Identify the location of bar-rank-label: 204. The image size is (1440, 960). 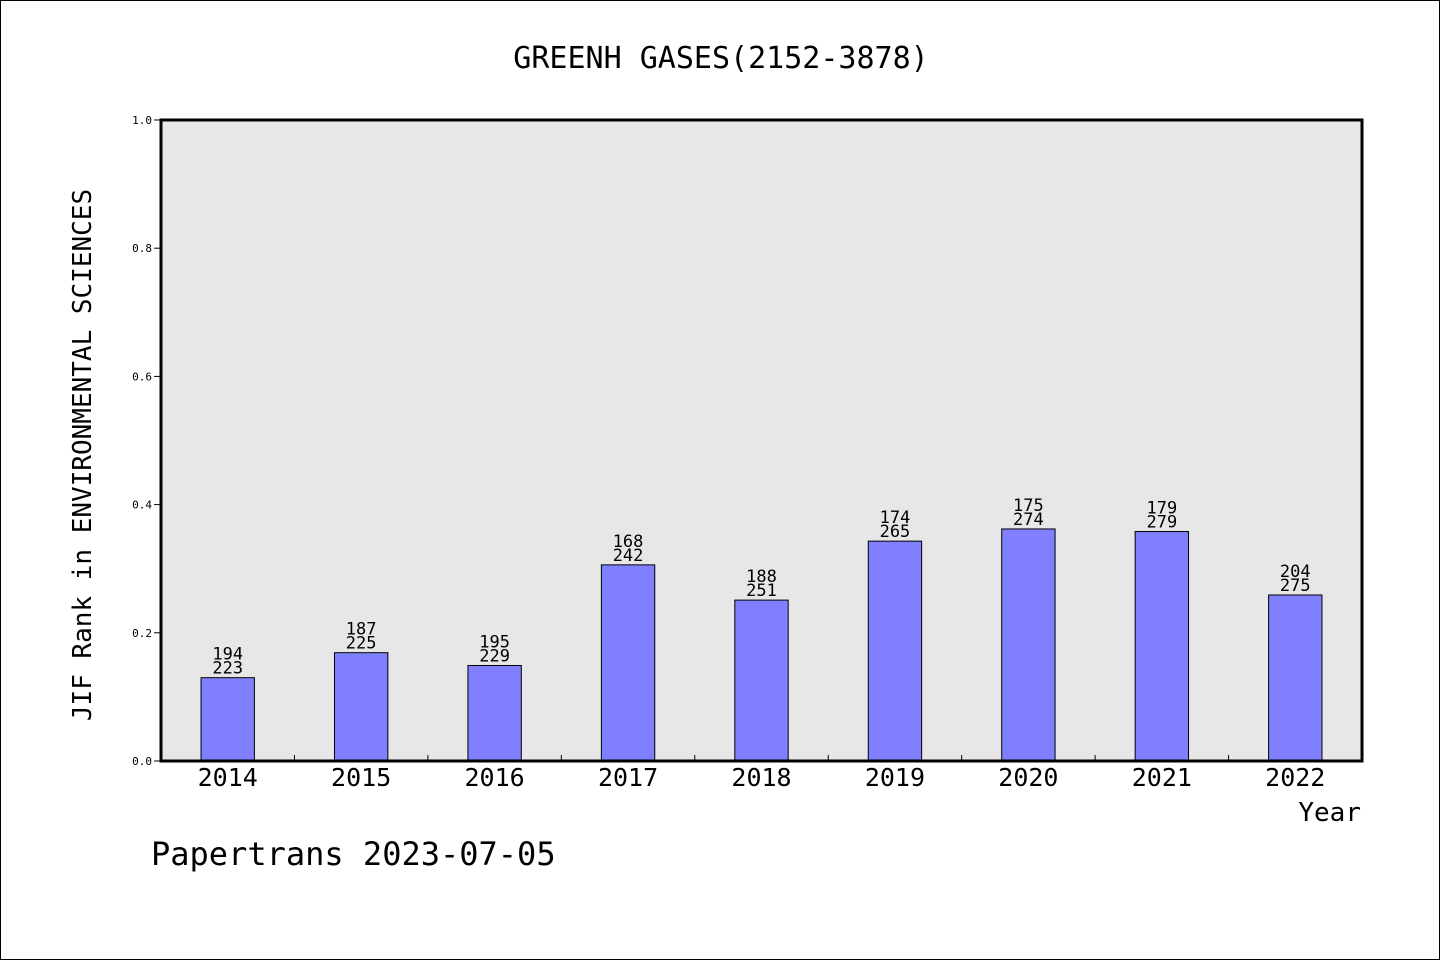
(1295, 572).